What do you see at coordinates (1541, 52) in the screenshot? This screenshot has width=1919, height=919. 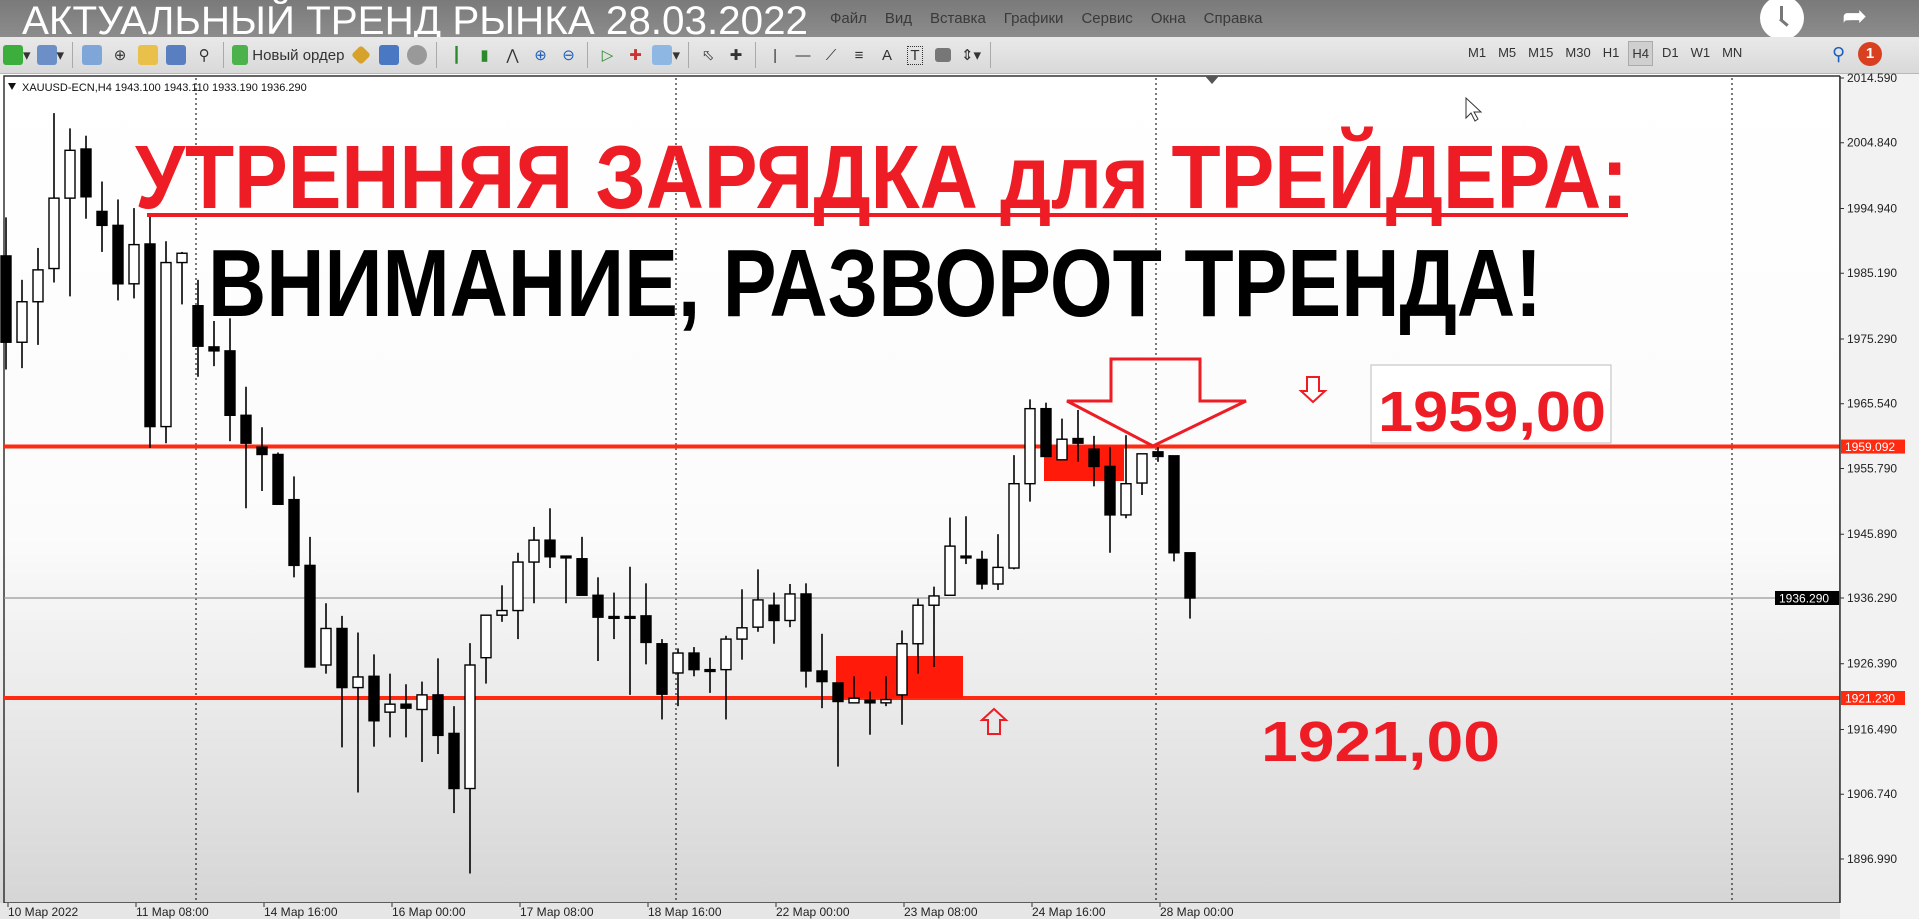 I see `timeframe-m15: M15` at bounding box center [1541, 52].